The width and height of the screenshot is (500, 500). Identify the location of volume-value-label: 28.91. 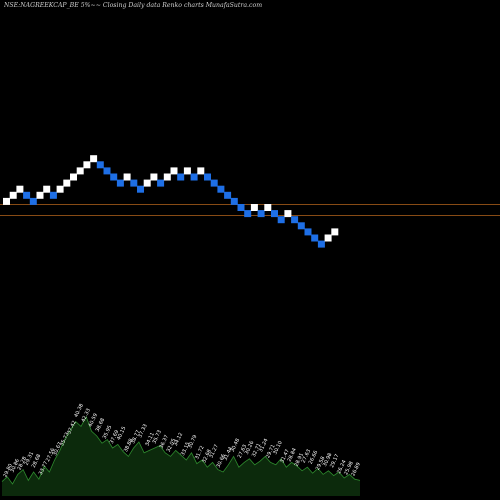
(299, 460).